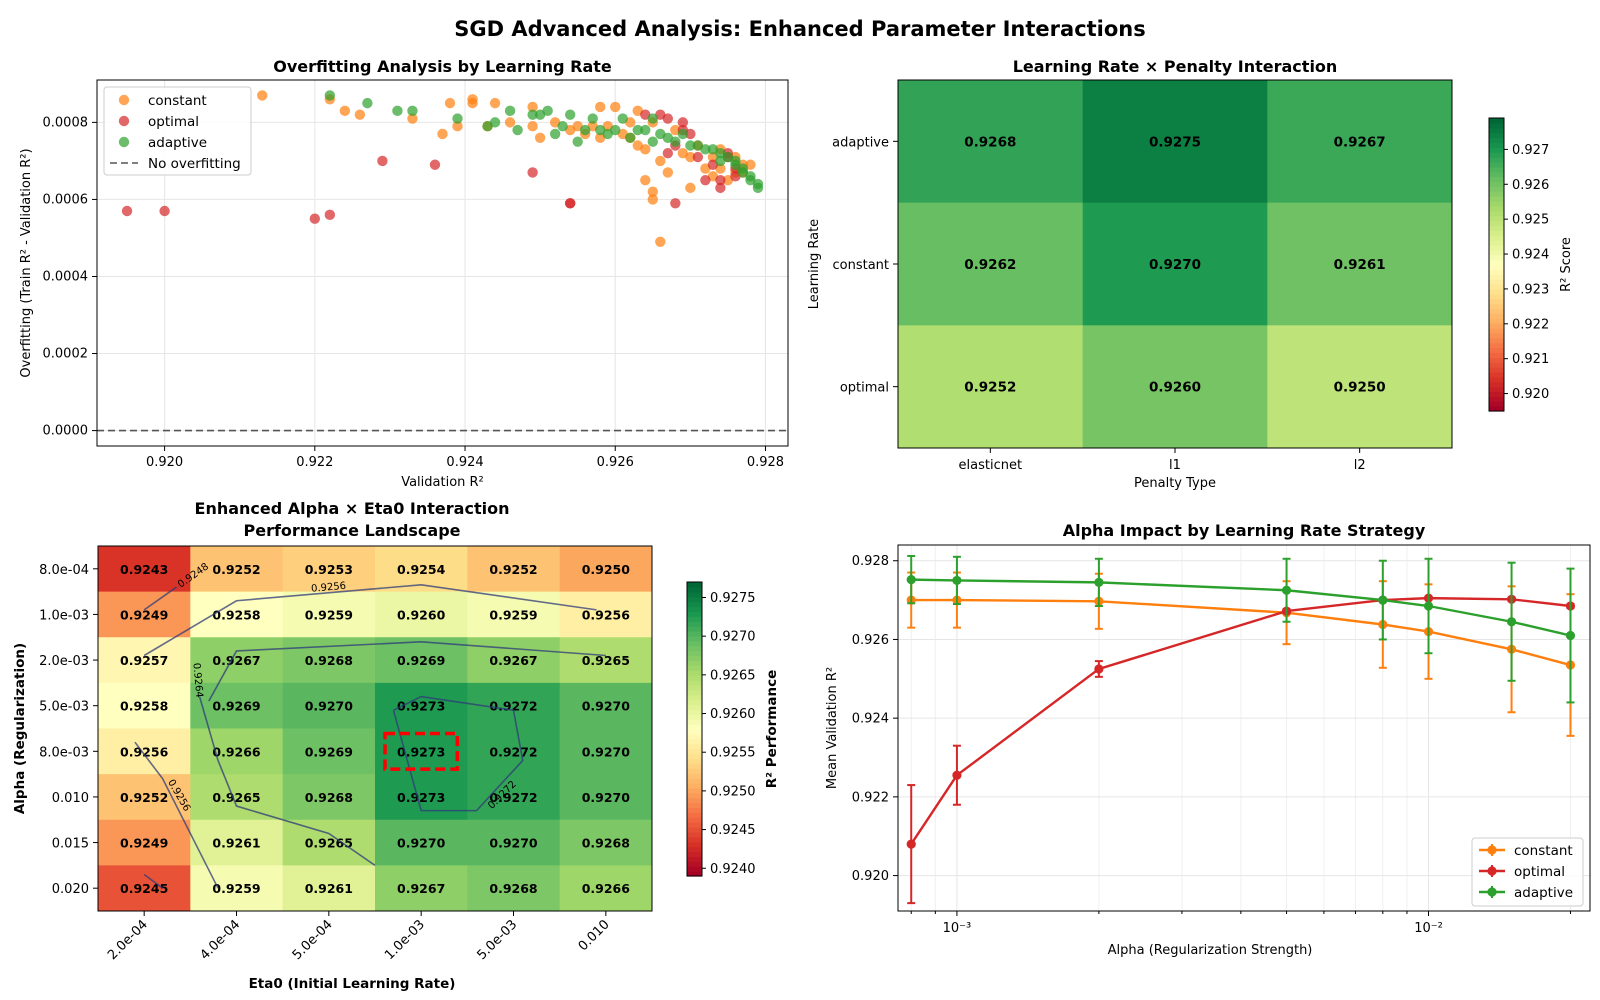 The image size is (1600, 1000). I want to click on legend-marker-adaptive, so click(124, 142).